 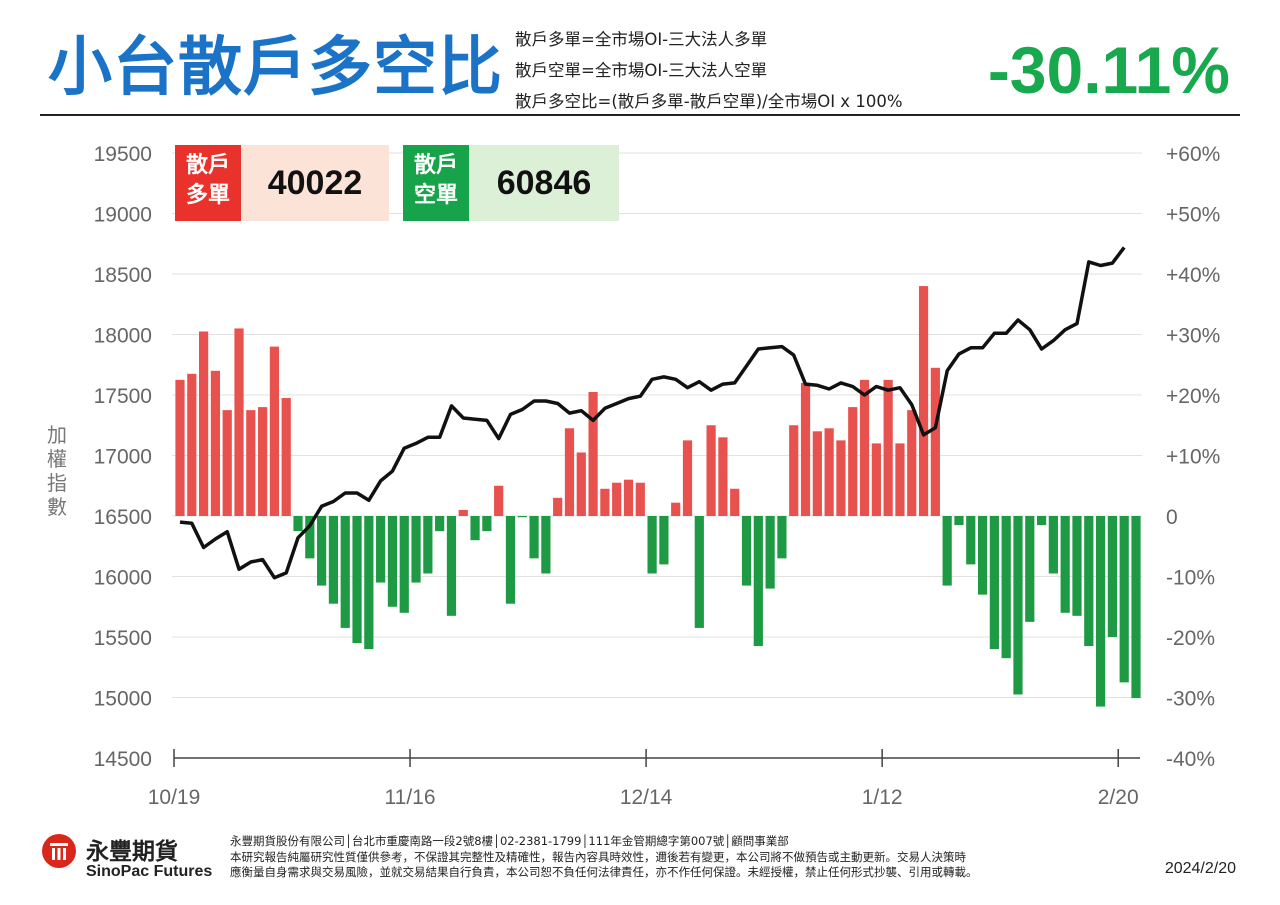 I want to click on sinopac-logo-icon, so click(x=59, y=851).